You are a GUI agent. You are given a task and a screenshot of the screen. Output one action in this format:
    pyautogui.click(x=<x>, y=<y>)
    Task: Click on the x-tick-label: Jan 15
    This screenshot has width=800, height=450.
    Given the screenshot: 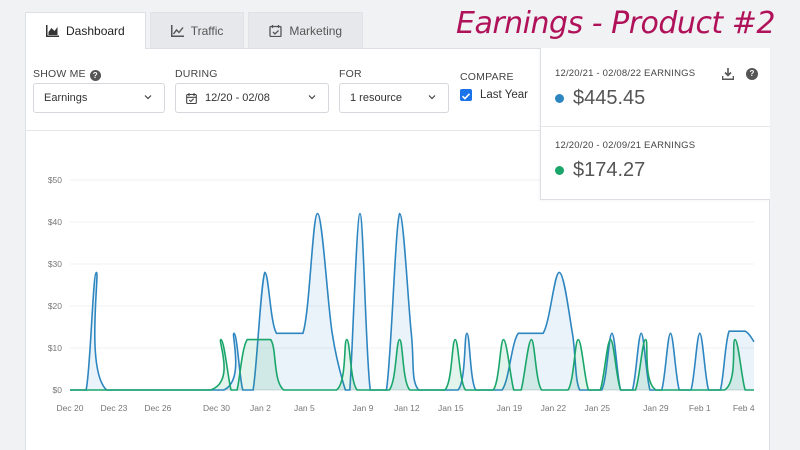 What is the action you would take?
    pyautogui.click(x=451, y=408)
    